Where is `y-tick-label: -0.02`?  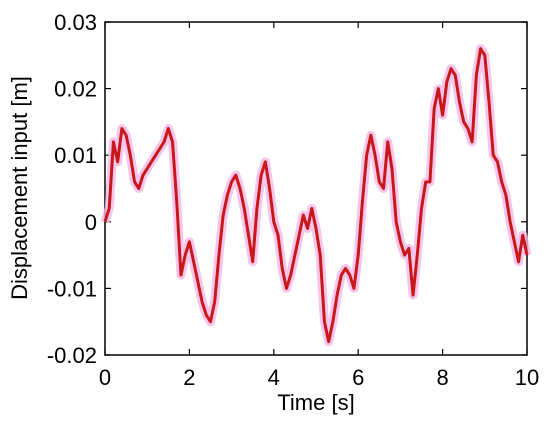
y-tick-label: -0.02 is located at coordinates (72, 355).